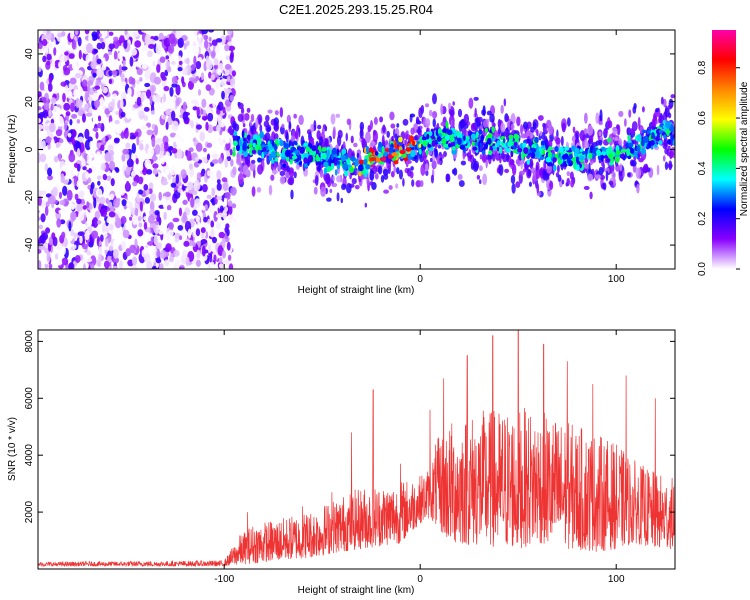 The width and height of the screenshot is (750, 600). What do you see at coordinates (383, 159) in the screenshot?
I see `ridge-peak` at bounding box center [383, 159].